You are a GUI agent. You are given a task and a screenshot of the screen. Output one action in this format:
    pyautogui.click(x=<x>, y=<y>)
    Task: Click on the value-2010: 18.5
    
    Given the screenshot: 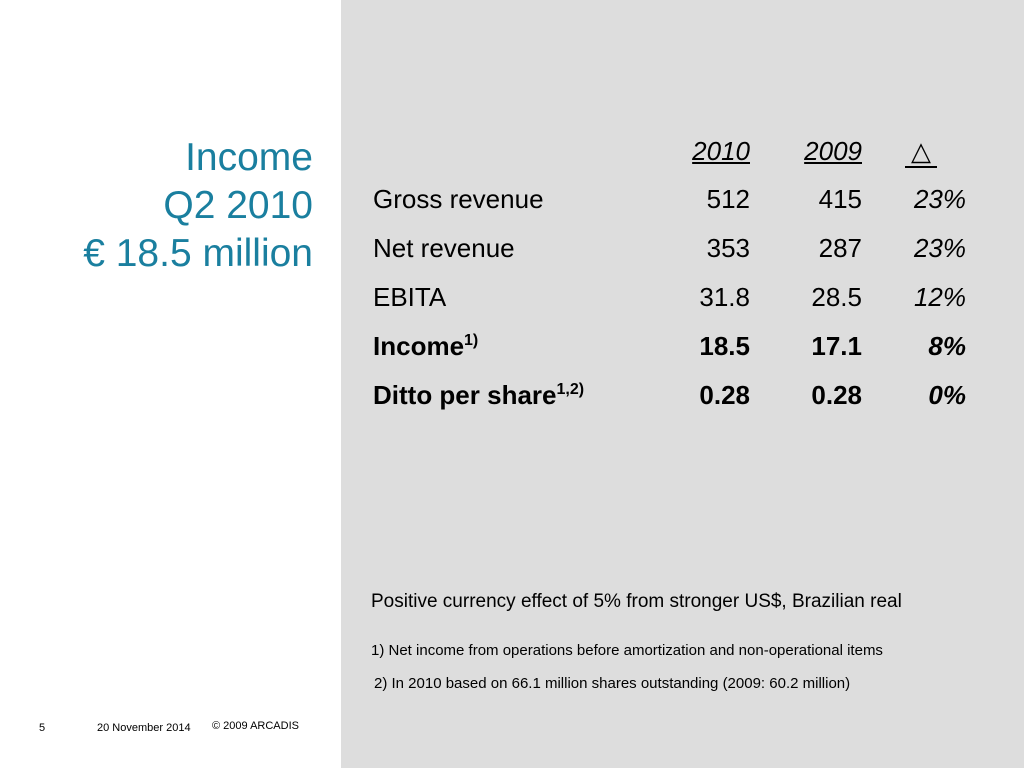 What is the action you would take?
    pyautogui.click(x=724, y=346)
    